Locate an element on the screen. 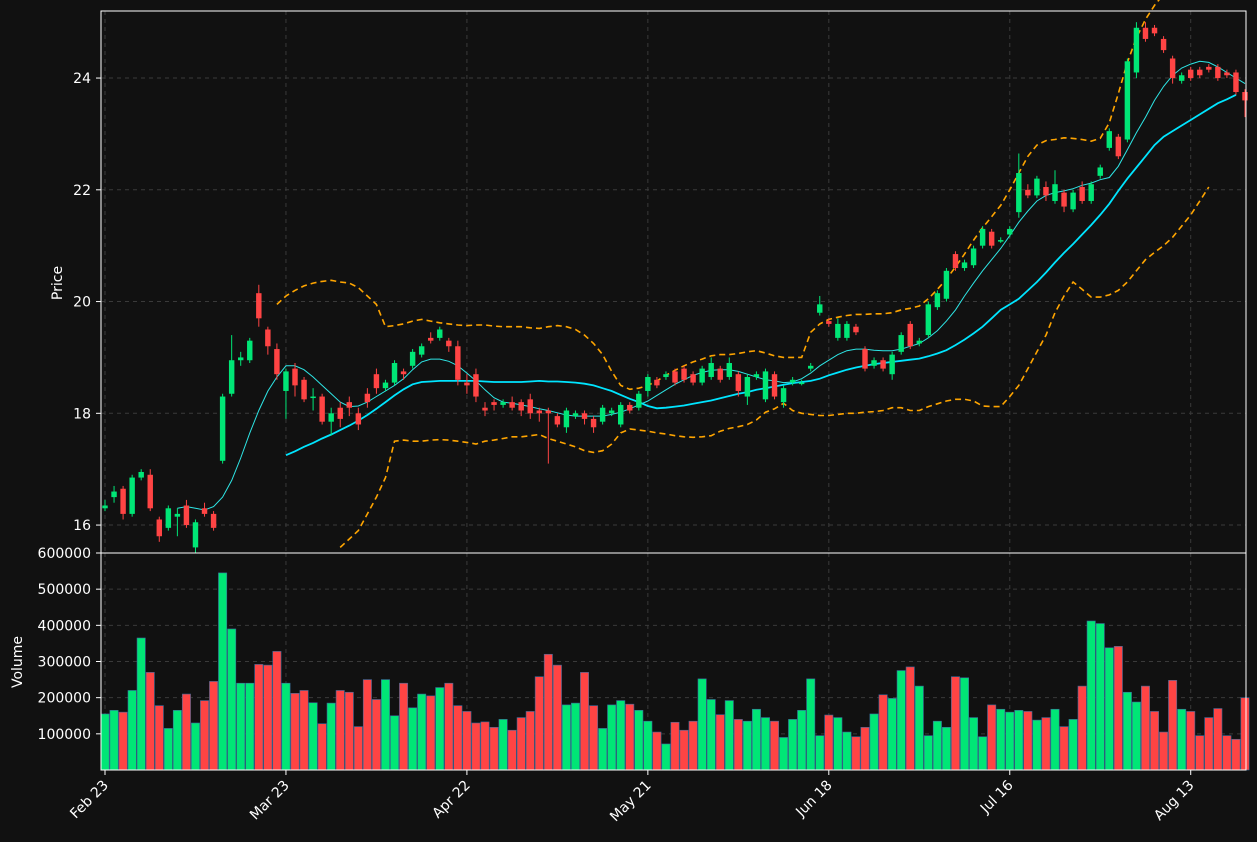 The image size is (1257, 842). price-tick-label: 22 is located at coordinates (82, 191).